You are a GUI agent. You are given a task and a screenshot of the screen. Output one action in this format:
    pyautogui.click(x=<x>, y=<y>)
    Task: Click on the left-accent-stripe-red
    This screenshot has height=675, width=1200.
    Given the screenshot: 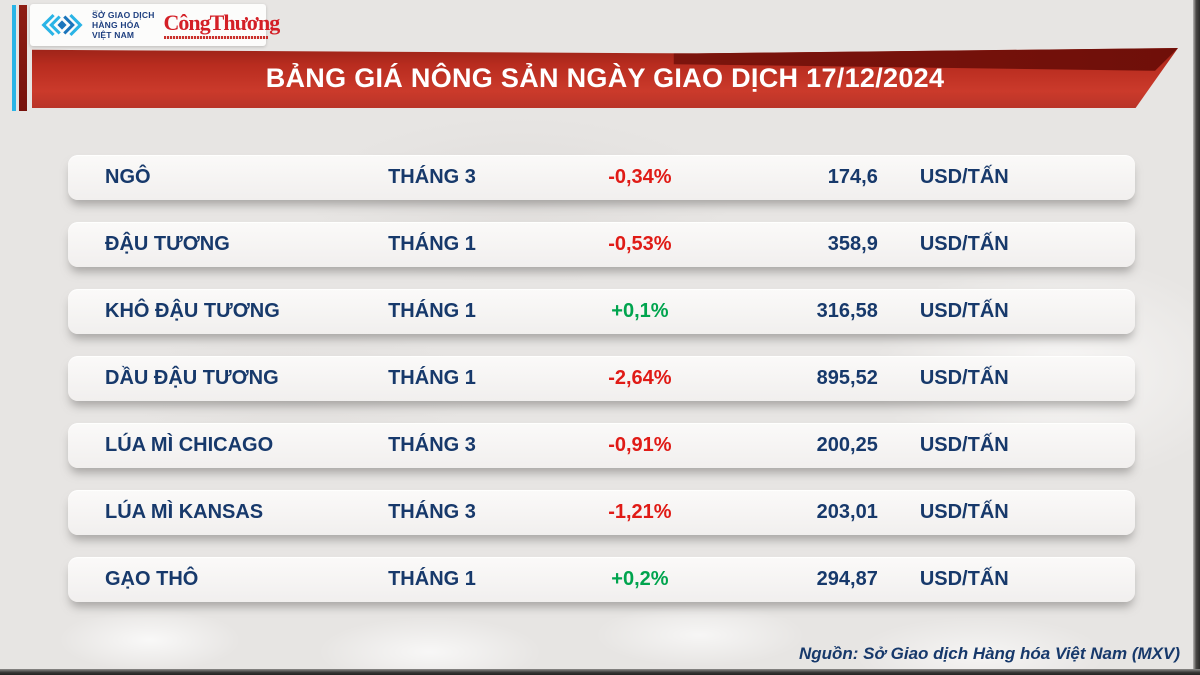 What is the action you would take?
    pyautogui.click(x=23, y=58)
    